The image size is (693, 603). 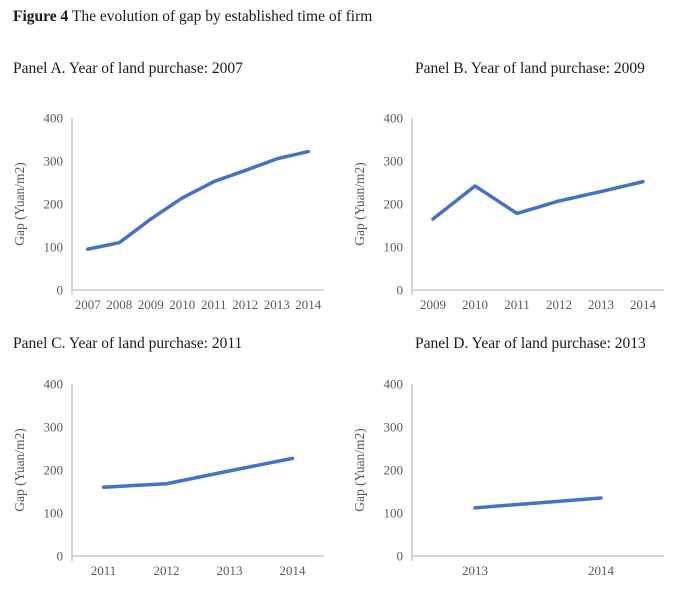 What do you see at coordinates (88, 304) in the screenshot?
I see `x-tick-label: 2007` at bounding box center [88, 304].